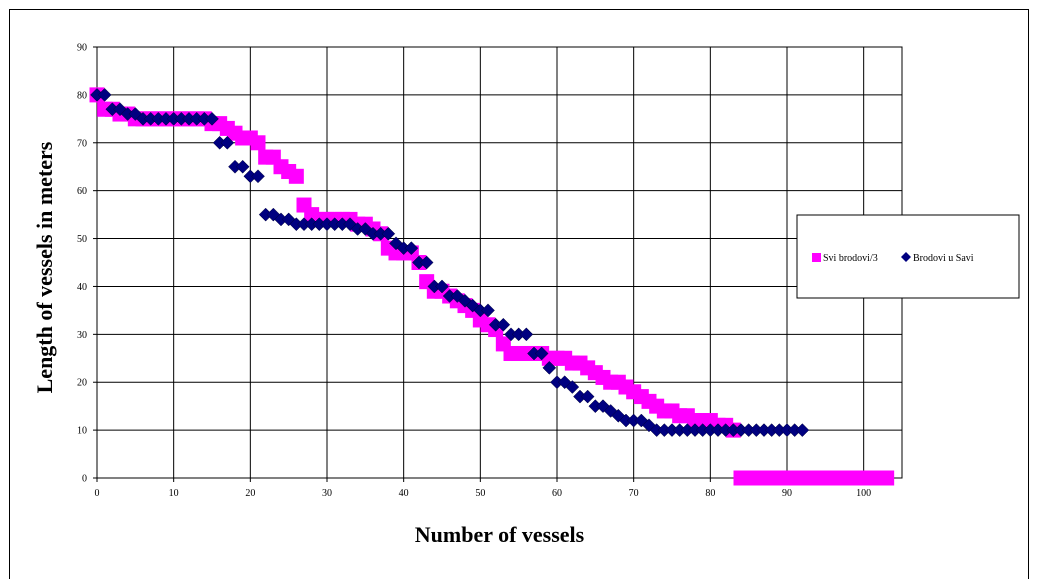 This screenshot has width=1039, height=579. I want to click on x-tick-label: 0, so click(97, 493).